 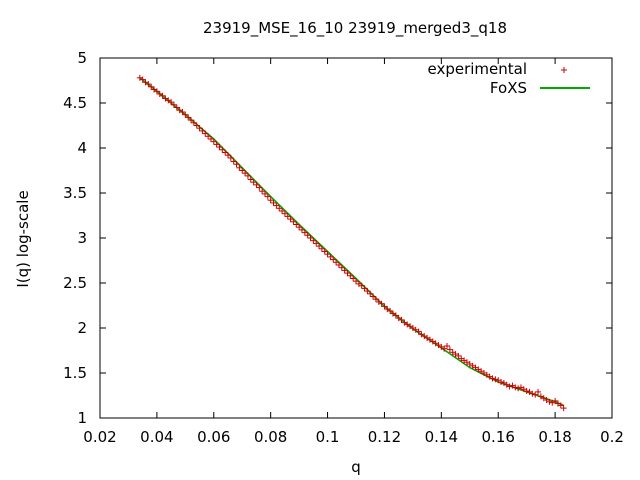 I want to click on legend-label-experimental: experimental, so click(x=477, y=69).